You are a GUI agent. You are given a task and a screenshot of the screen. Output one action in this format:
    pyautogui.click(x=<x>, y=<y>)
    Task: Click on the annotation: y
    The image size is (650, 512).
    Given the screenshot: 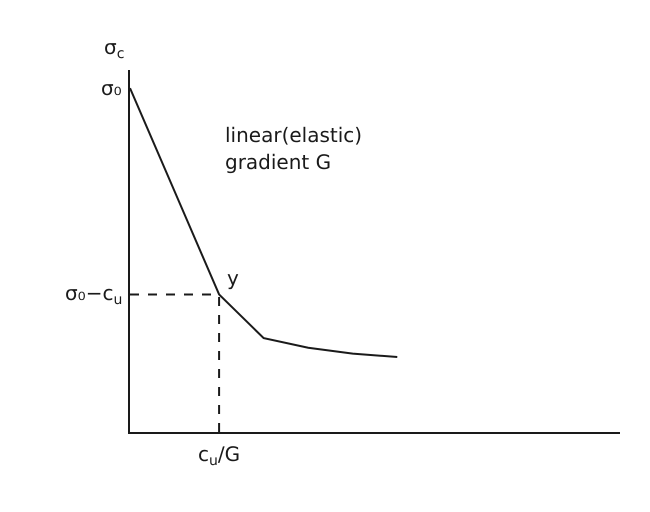 What is the action you would take?
    pyautogui.click(x=233, y=278)
    